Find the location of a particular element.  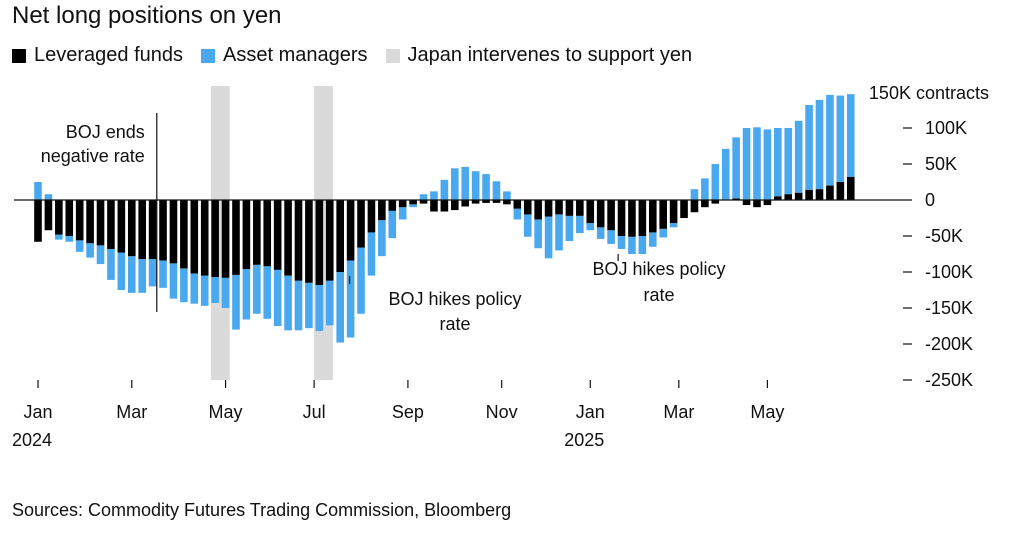

x-tick-label: Nov is located at coordinates (502, 412).